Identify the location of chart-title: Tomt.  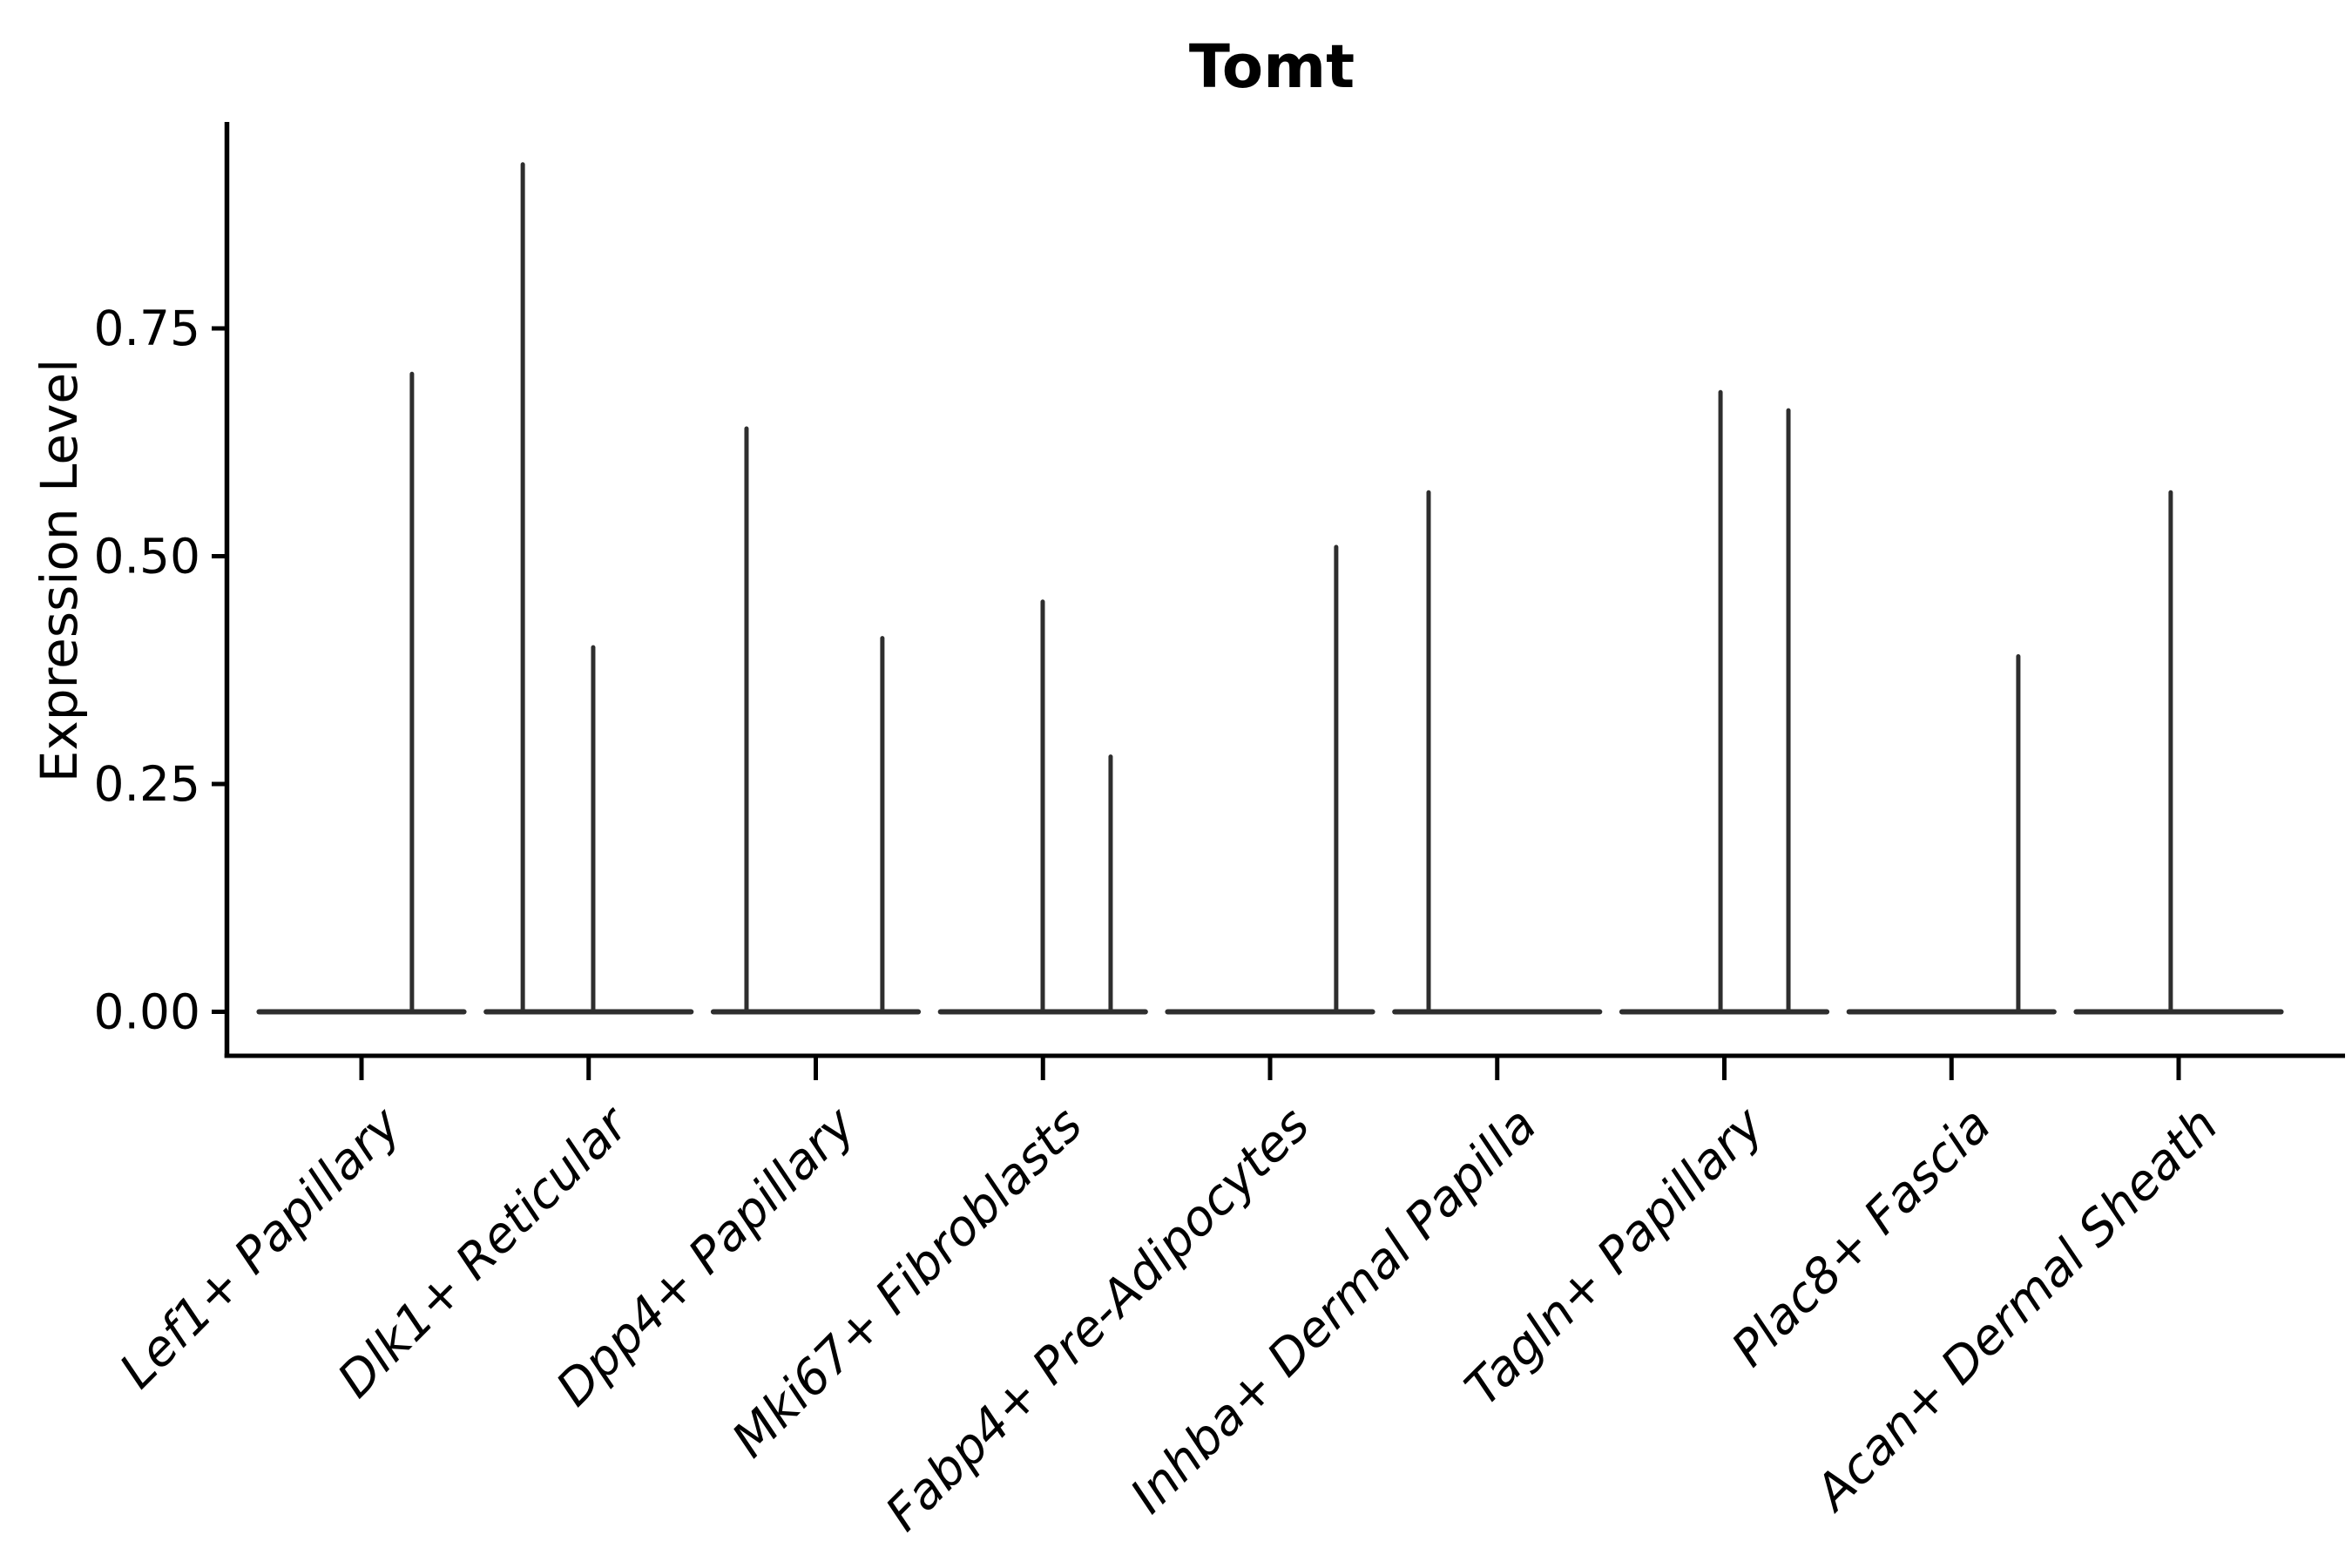
(1272, 67).